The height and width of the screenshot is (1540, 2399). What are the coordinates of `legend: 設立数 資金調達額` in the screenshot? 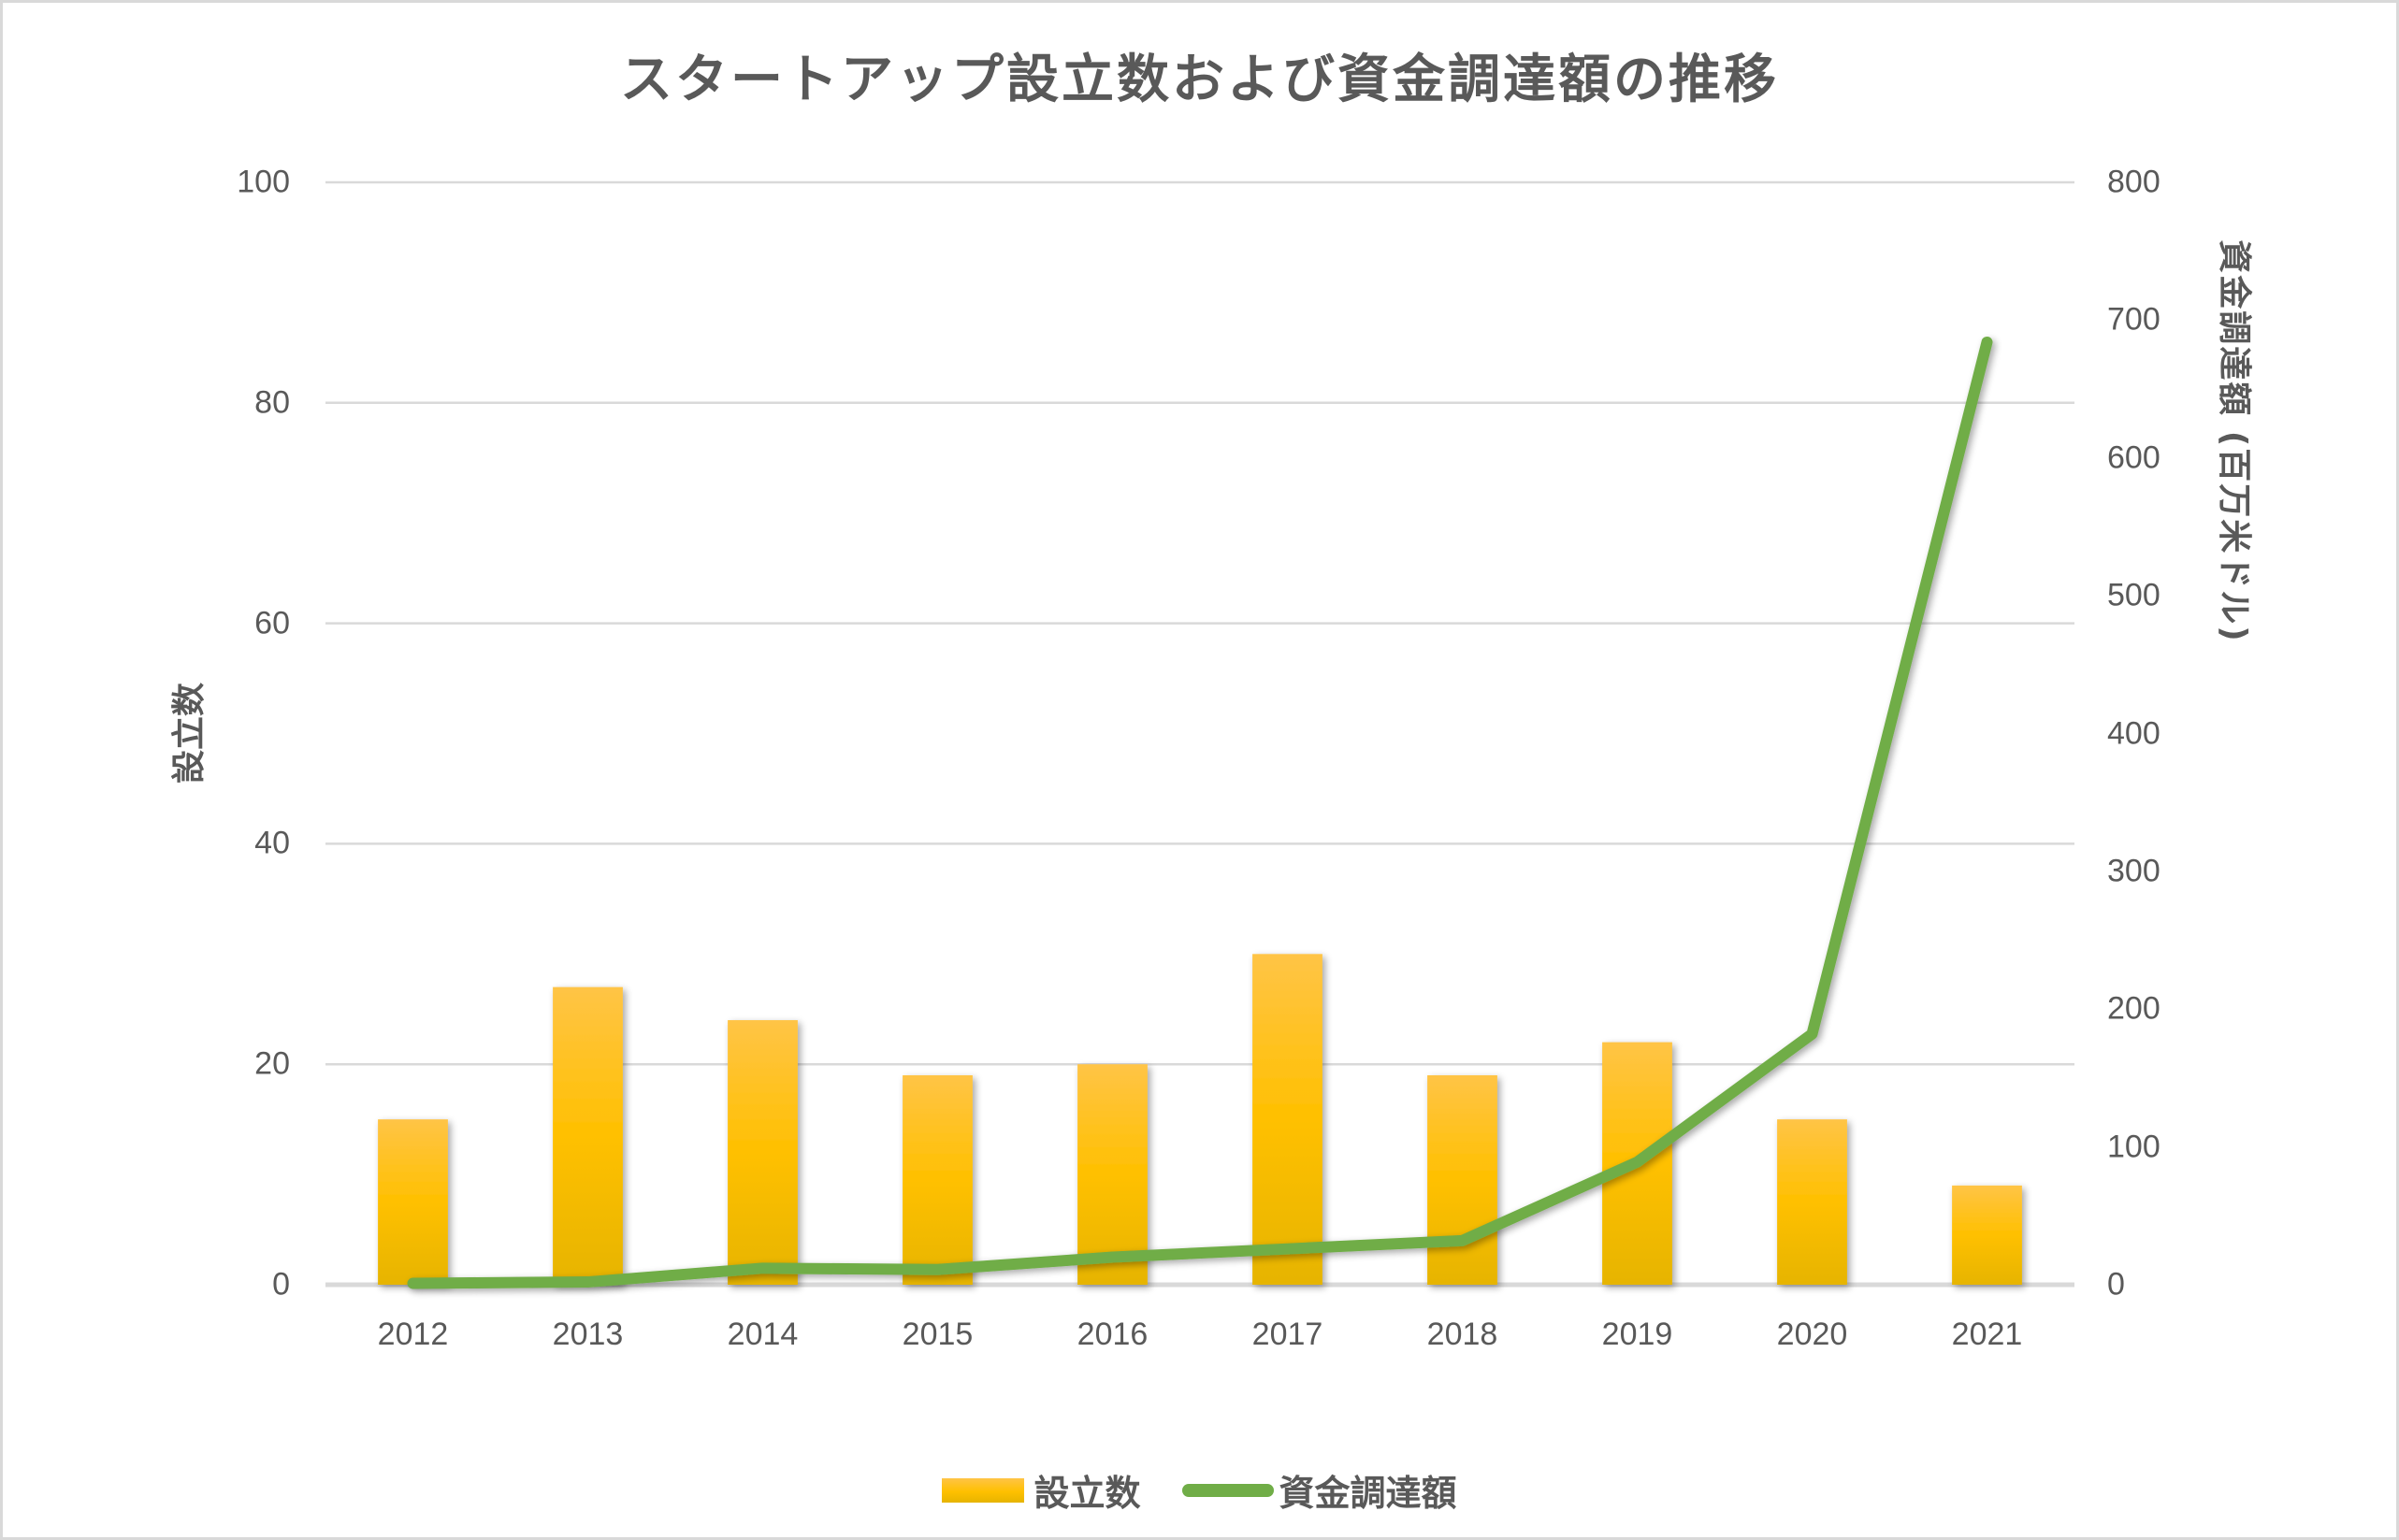 It's located at (1199, 1490).